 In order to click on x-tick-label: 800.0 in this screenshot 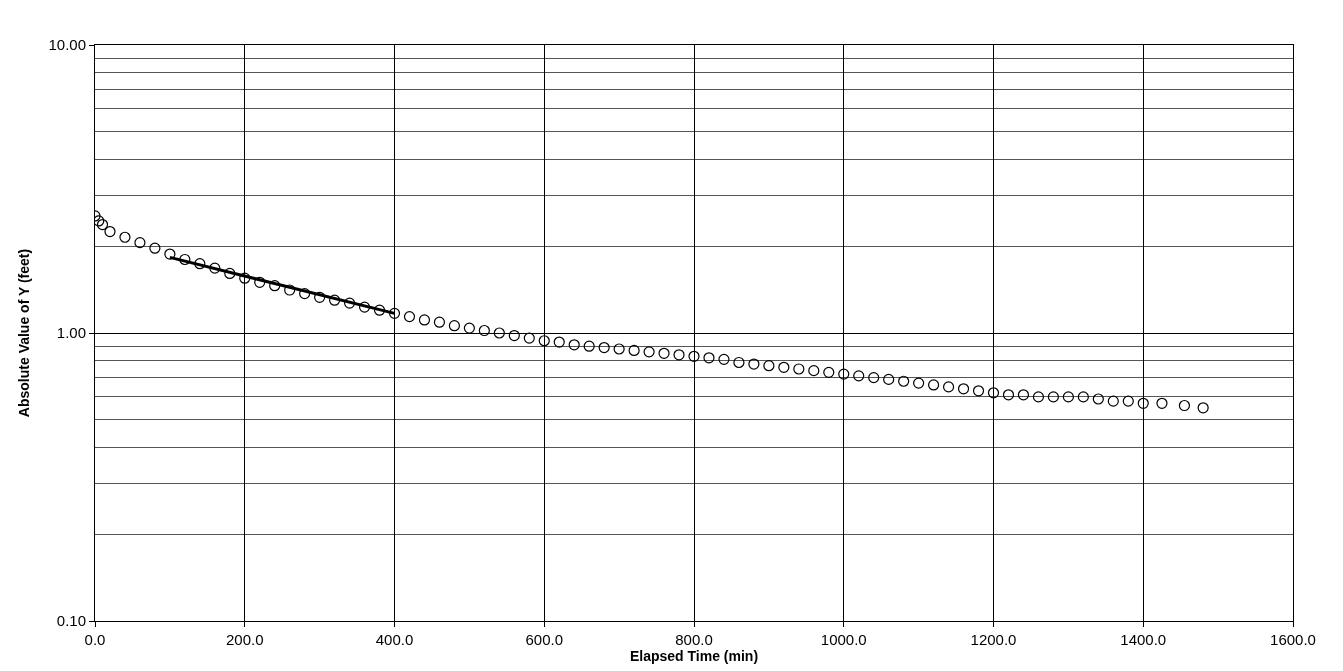, I will do `click(694, 639)`.